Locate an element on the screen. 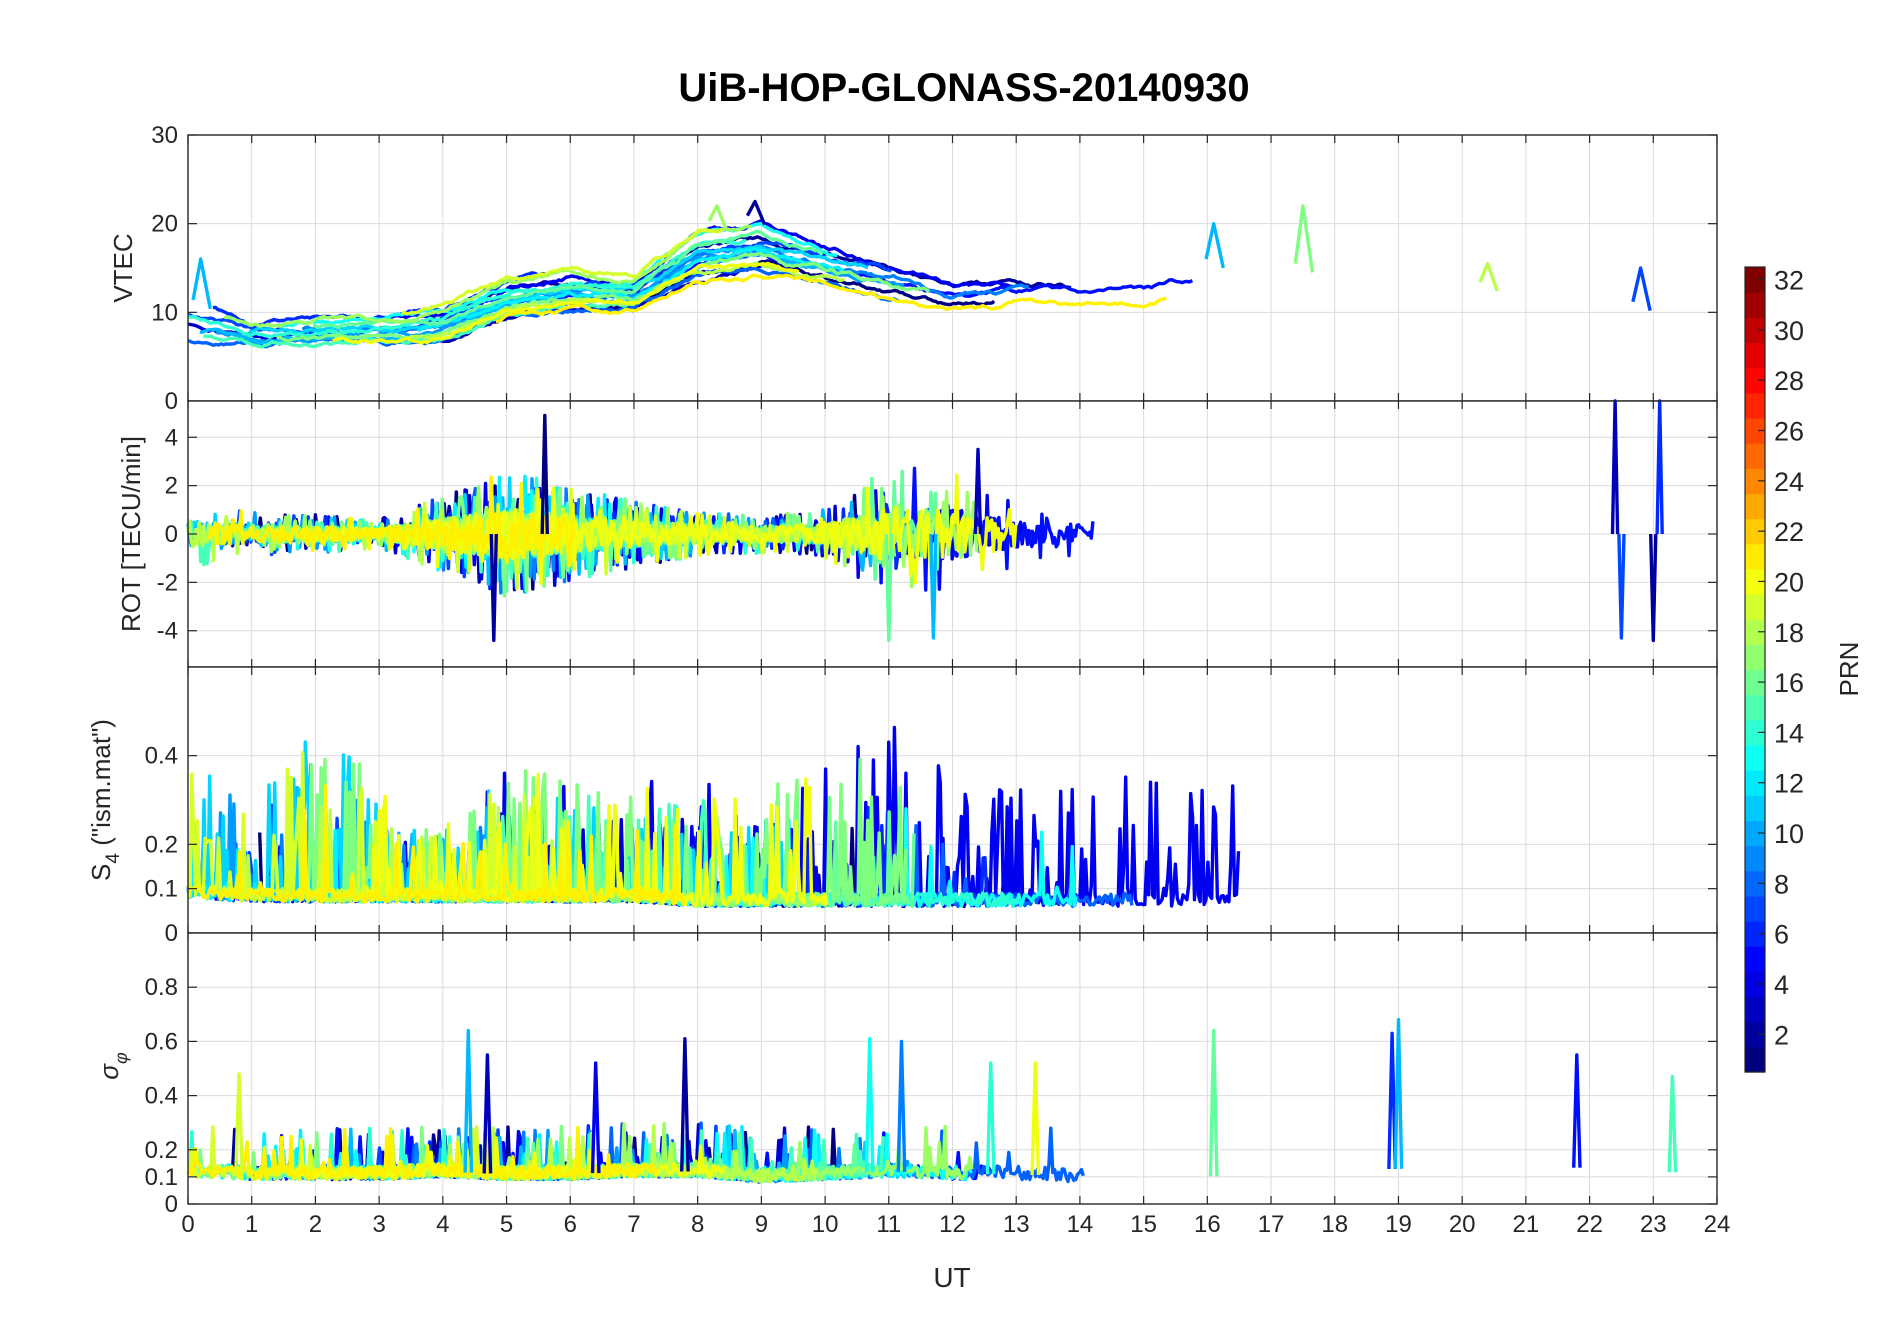 This screenshot has height=1330, width=1902. panel-s4-ylabel: S4 ("ism.mat") is located at coordinates (105, 800).